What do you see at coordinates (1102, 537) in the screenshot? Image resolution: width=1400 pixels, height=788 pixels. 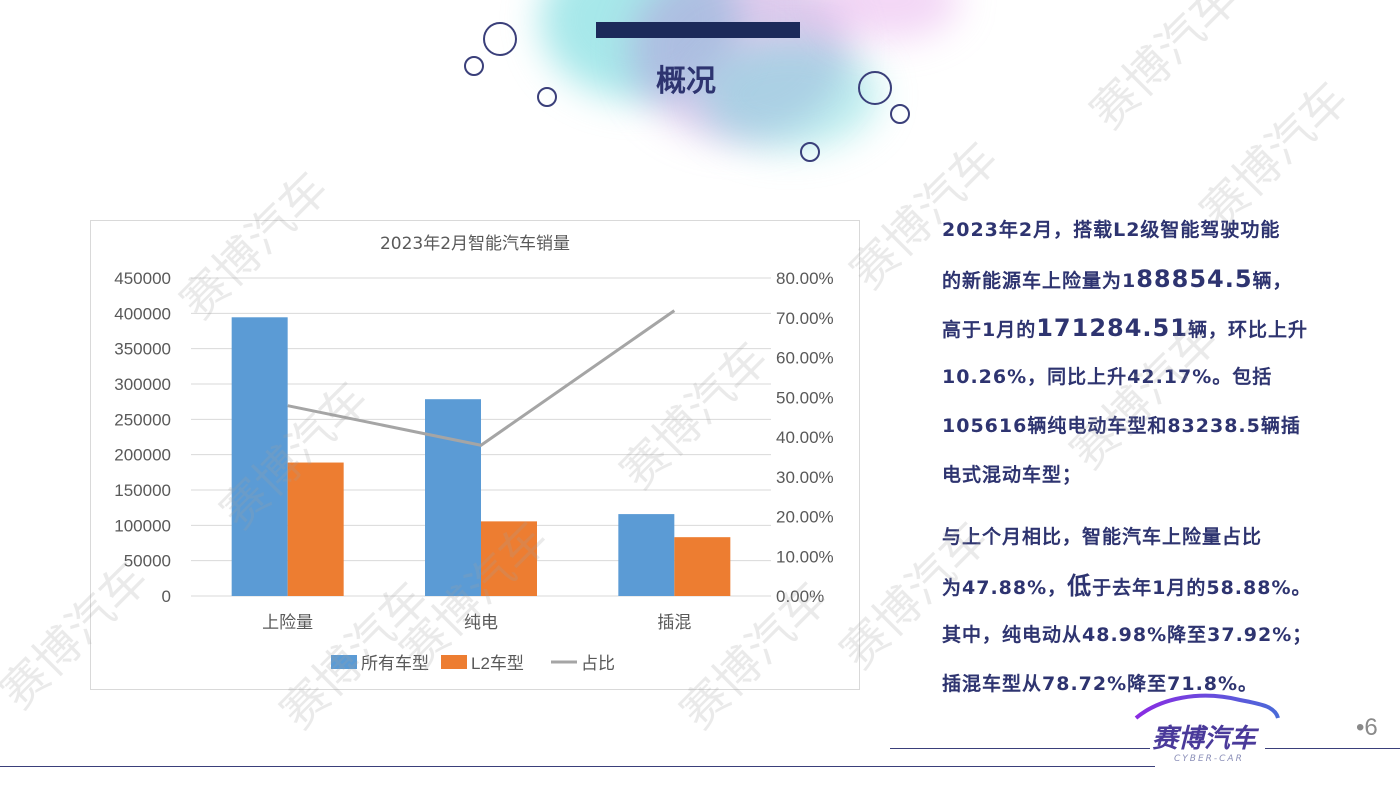 I see `text-line: 与上个月相比，智能汽车上险量占比` at bounding box center [1102, 537].